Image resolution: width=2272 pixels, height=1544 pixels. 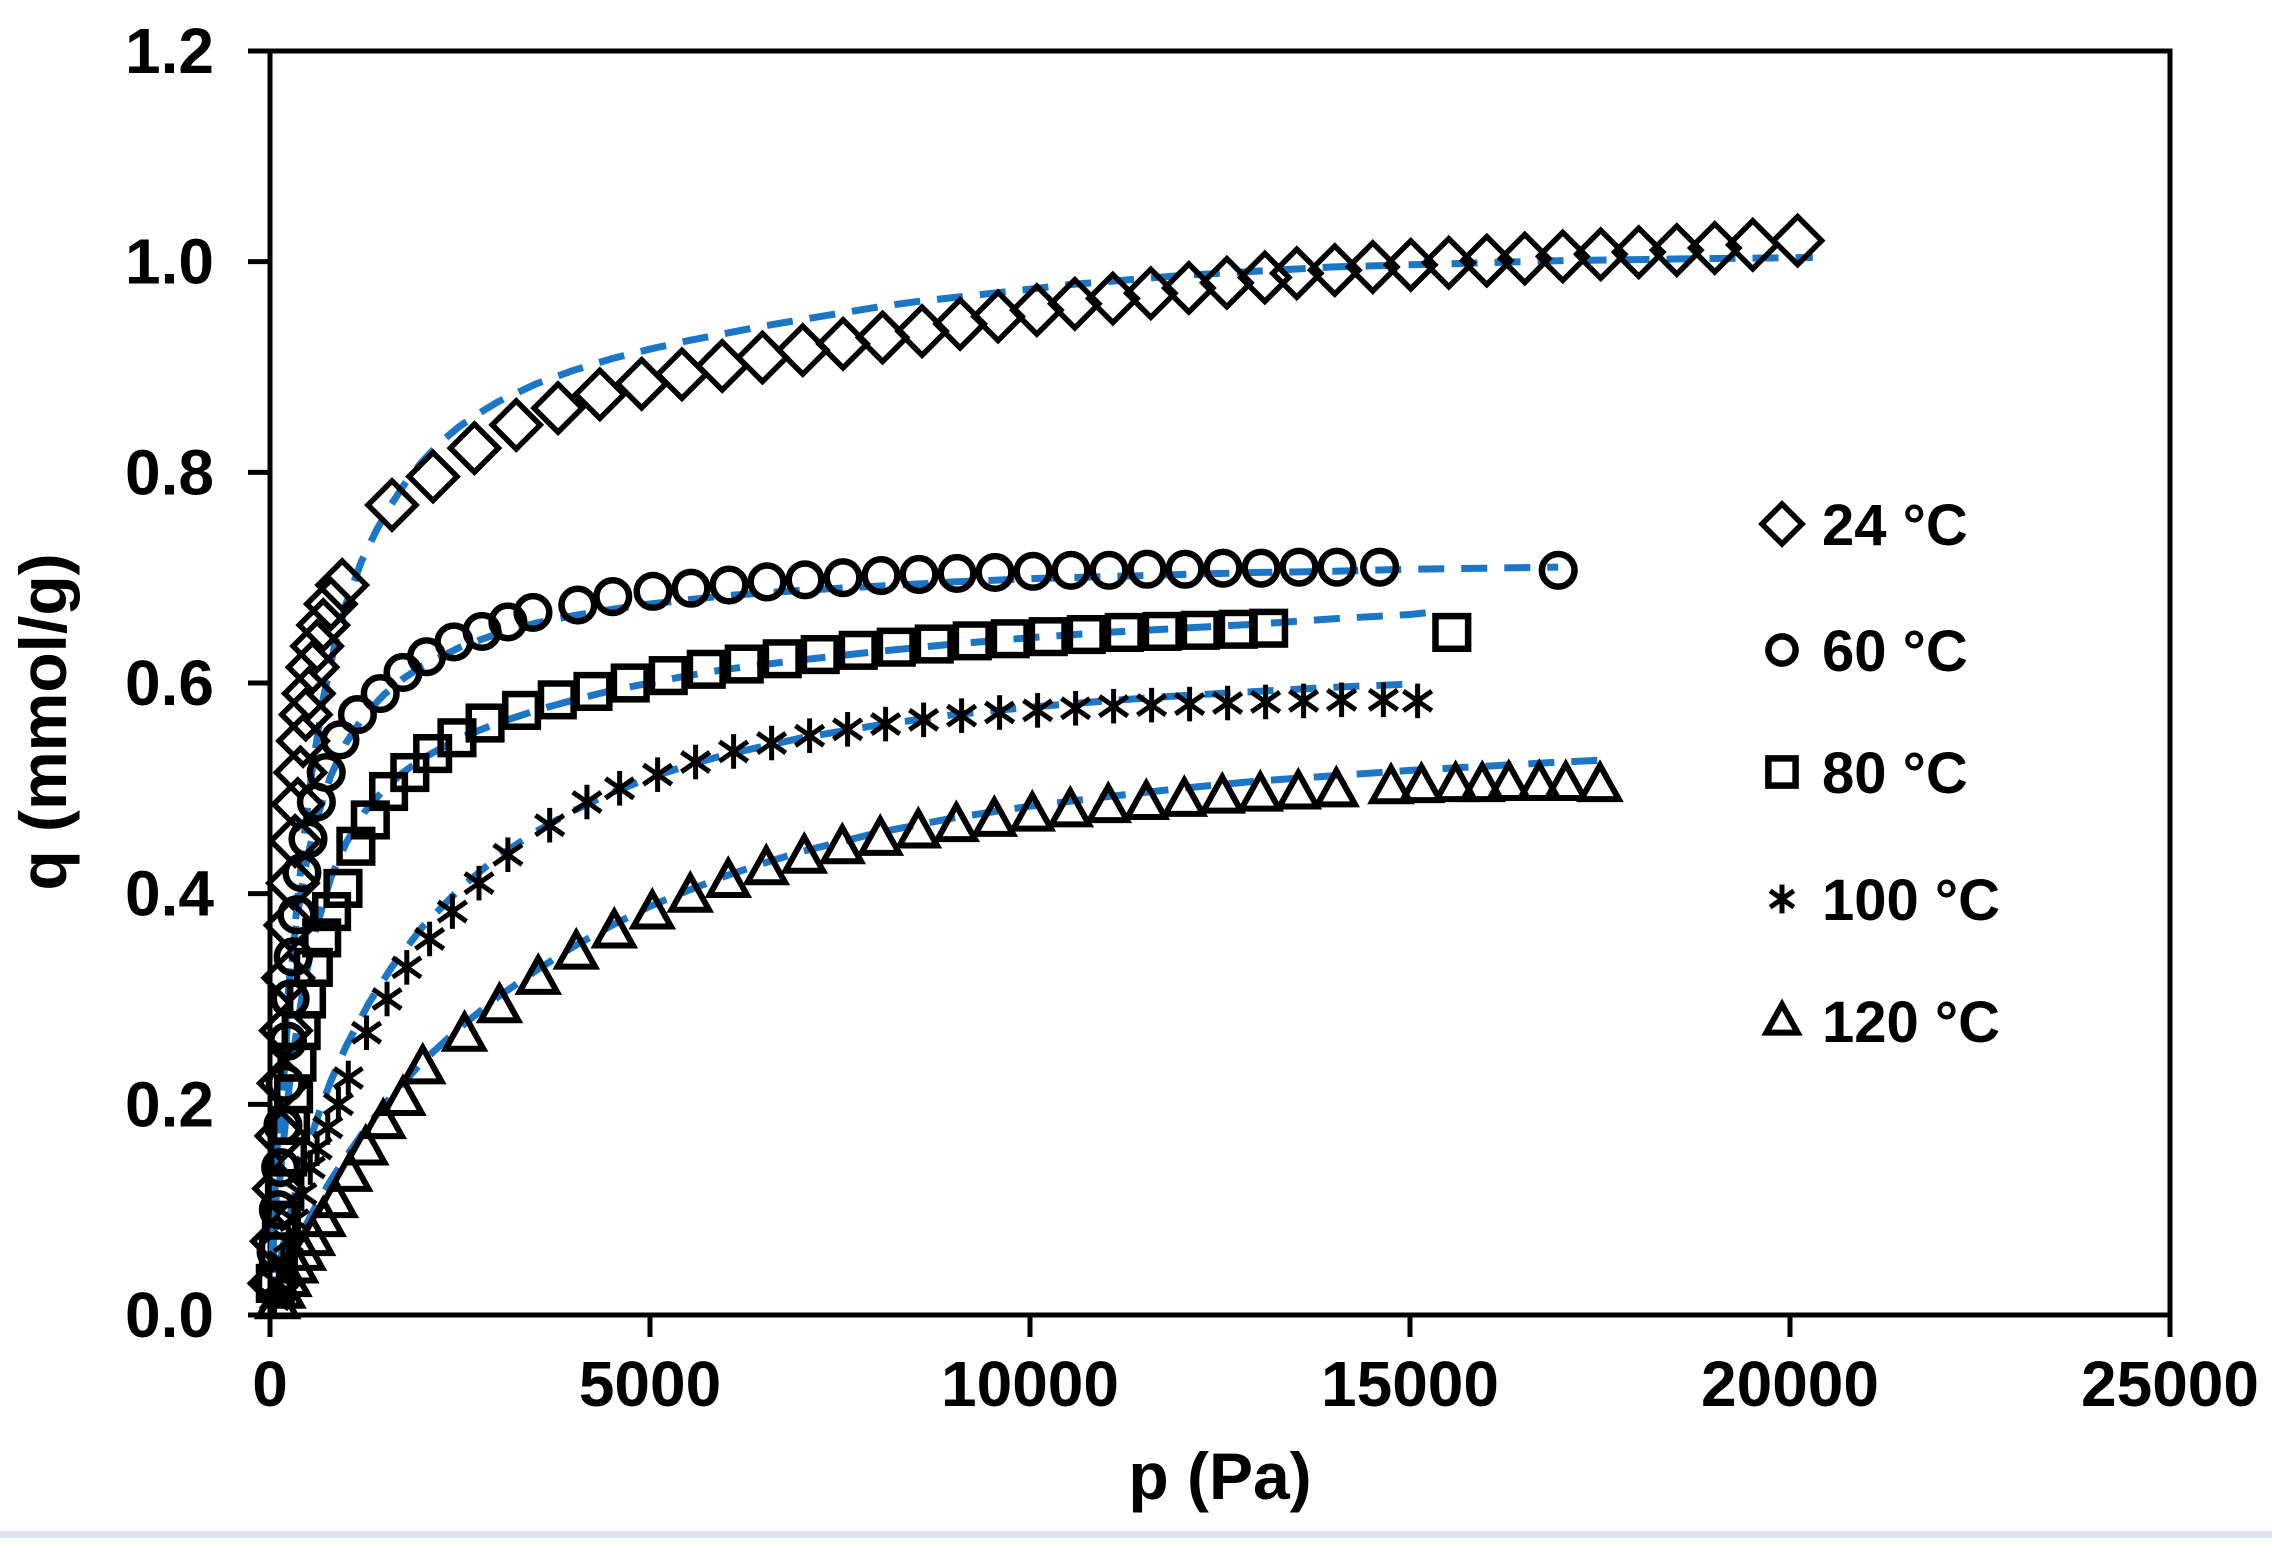 What do you see at coordinates (1895, 525) in the screenshot?
I see `legend-label: 24 °C` at bounding box center [1895, 525].